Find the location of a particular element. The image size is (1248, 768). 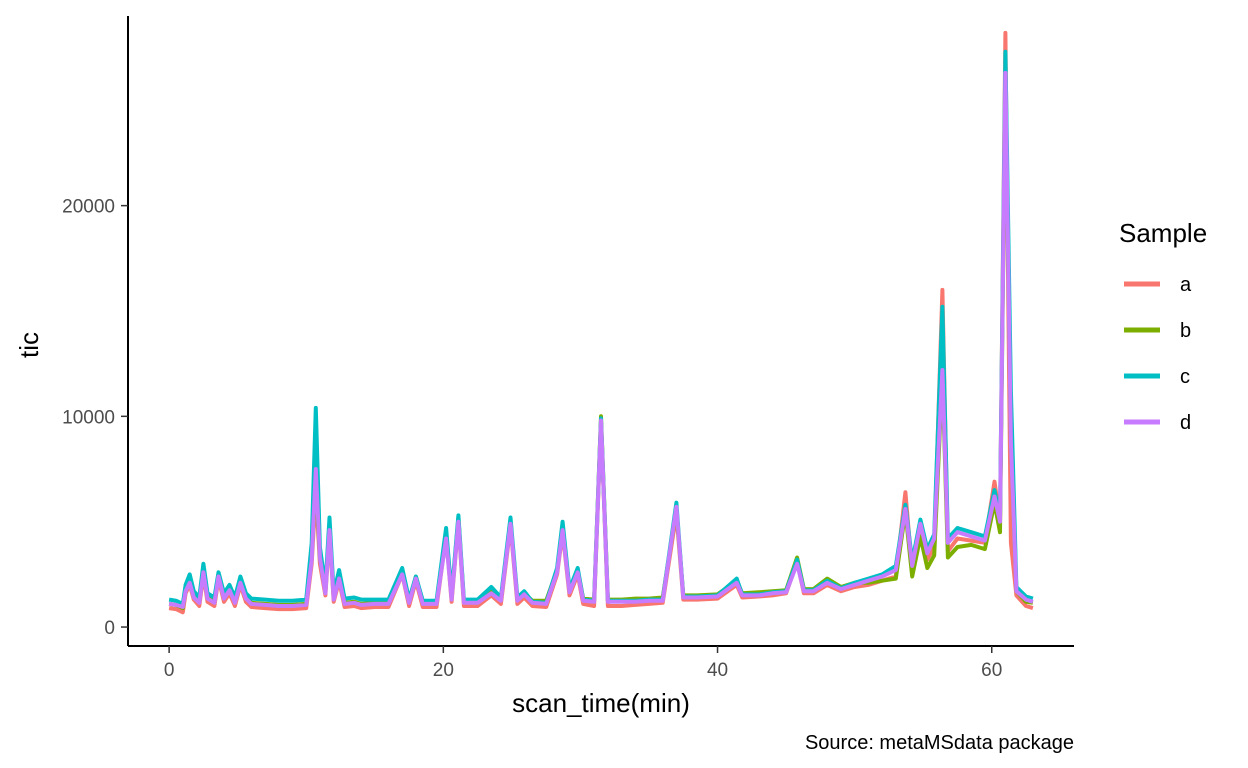

source-caption: Source: metaMSdata package is located at coordinates (939, 743).